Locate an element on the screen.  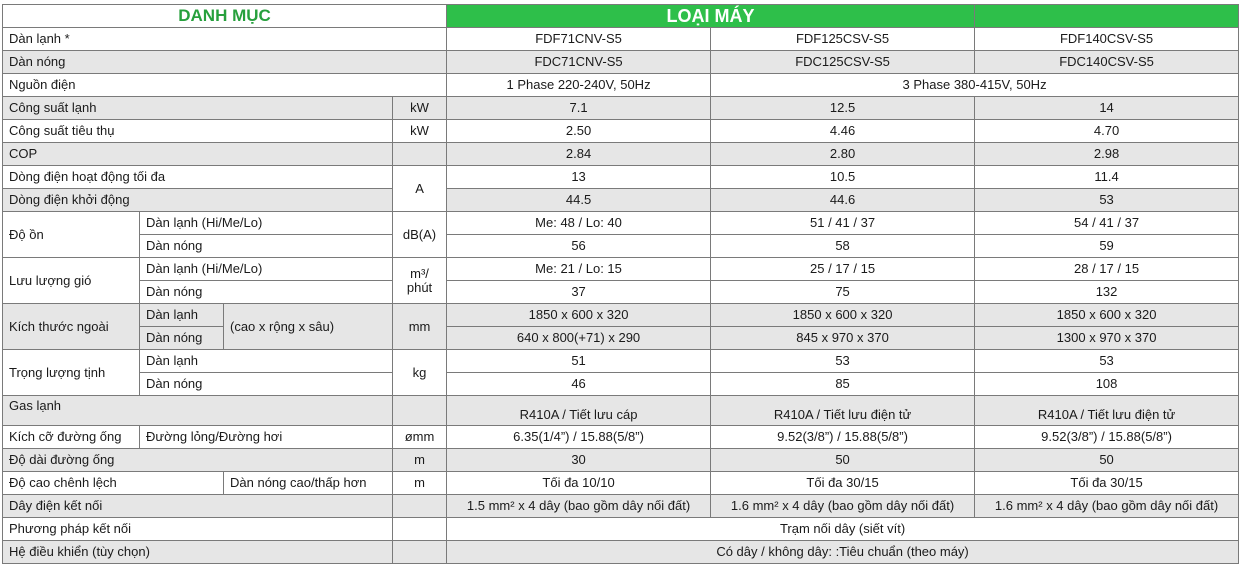
cell-model-2: 2.80 is located at coordinates (843, 154).